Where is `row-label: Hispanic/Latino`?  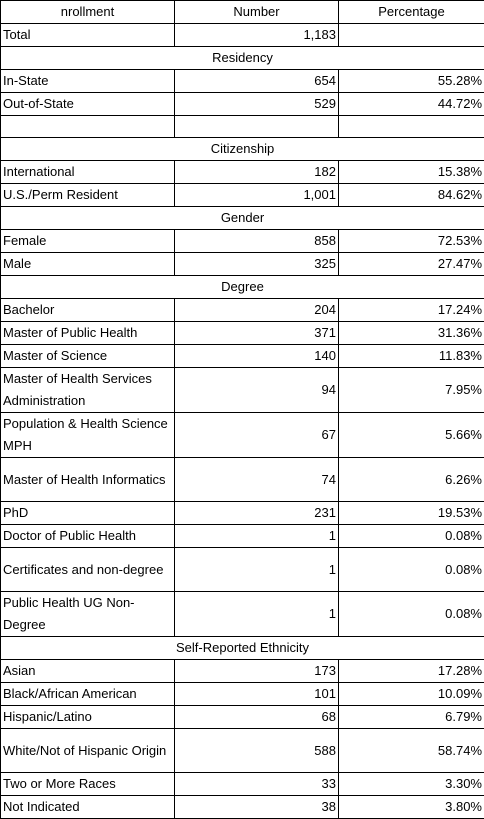 row-label: Hispanic/Latino is located at coordinates (88, 717).